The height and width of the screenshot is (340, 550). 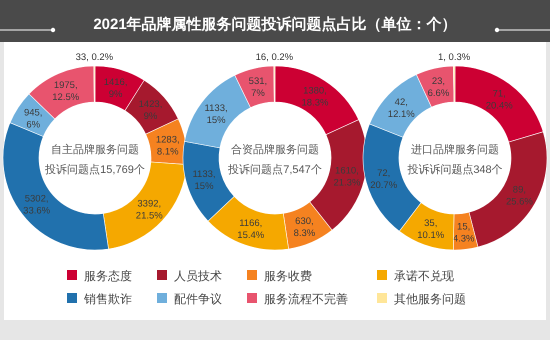 I want to click on text: 投诉问题点15,769个, so click(x=94, y=169).